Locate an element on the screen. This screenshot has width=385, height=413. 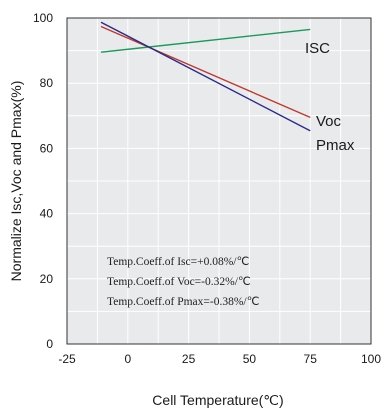
y-tick-labels: 0 20 40 60 80 100 is located at coordinates (43, 181).